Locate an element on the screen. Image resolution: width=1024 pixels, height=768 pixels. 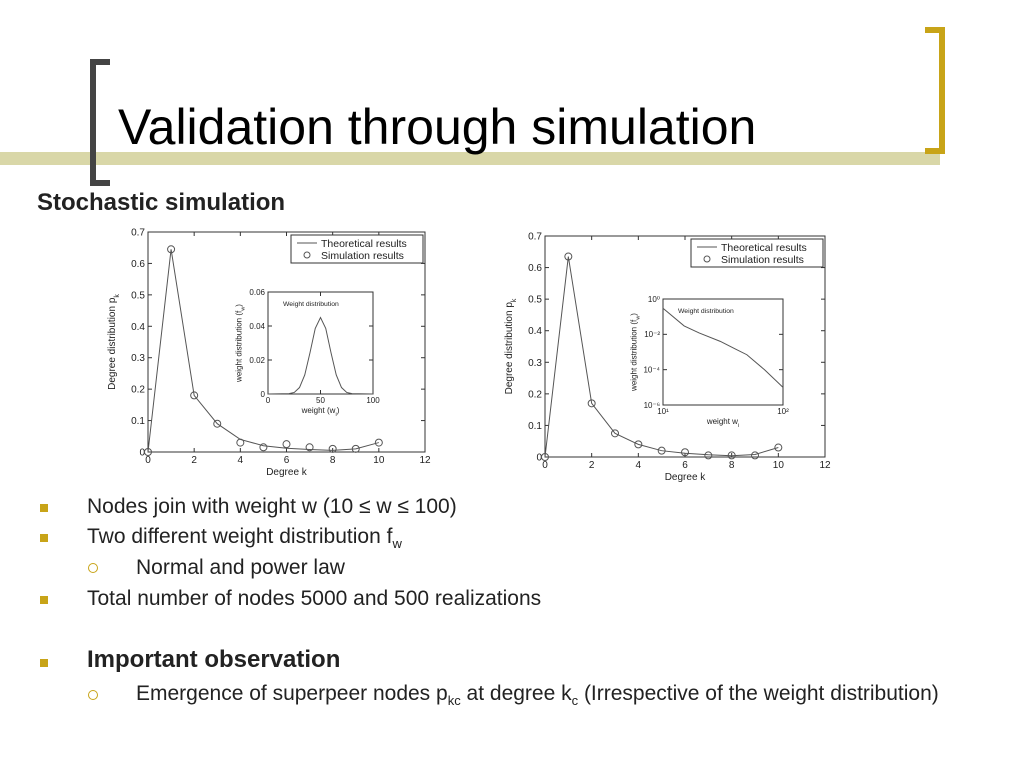
bullet: Important observation is located at coordinates (213, 660).